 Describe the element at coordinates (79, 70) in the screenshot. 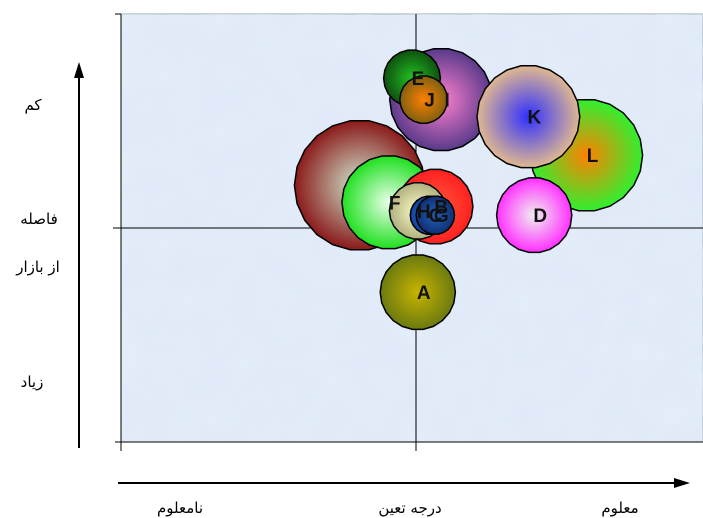

I see `y-arrow-head-icon` at that location.